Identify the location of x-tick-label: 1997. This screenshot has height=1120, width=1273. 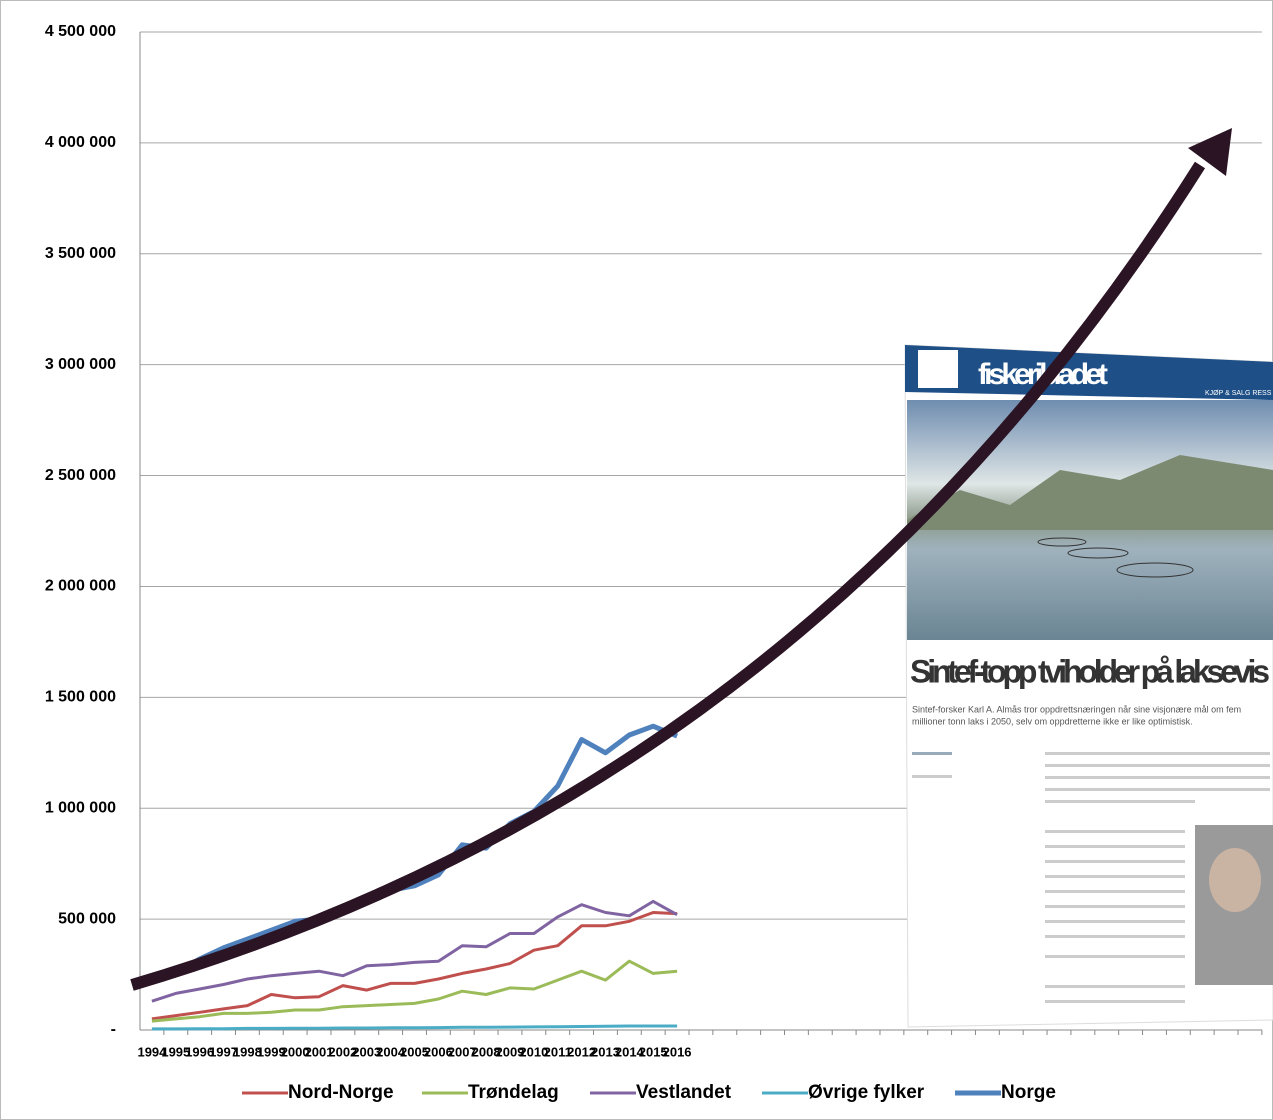
(223, 1051).